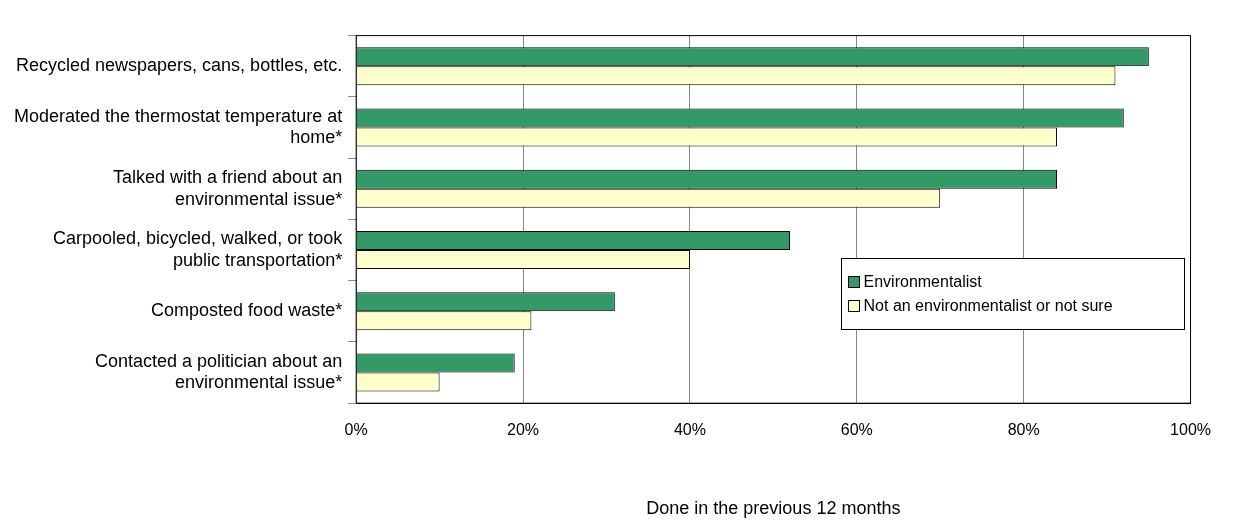 Image resolution: width=1237 pixels, height=532 pixels. I want to click on x-tick-label: 0%, so click(356, 430).